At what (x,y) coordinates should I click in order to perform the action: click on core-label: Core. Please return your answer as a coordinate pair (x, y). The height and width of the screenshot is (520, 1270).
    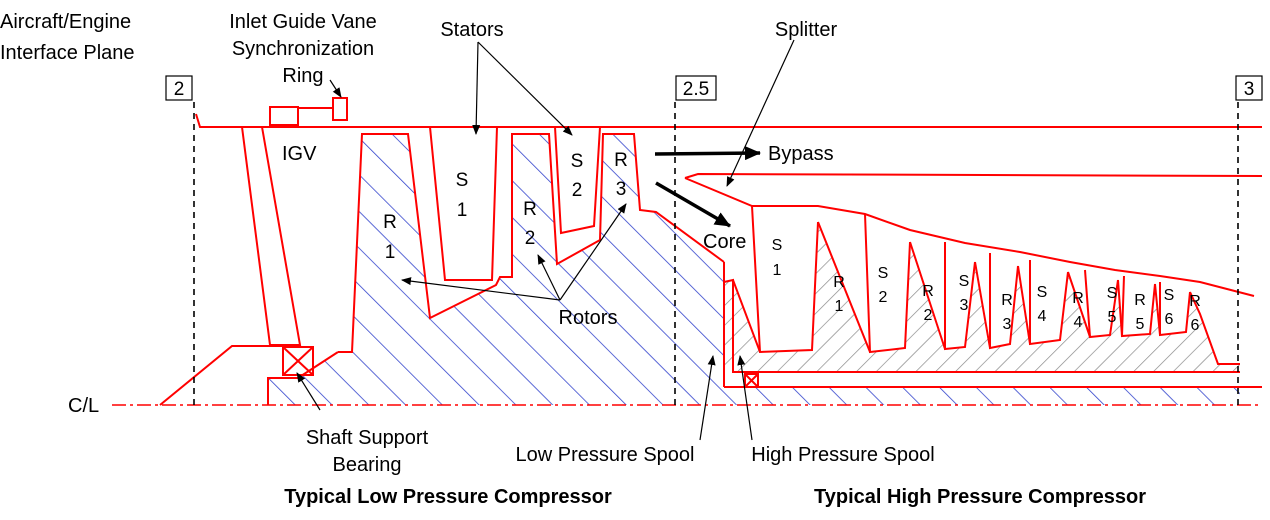
    Looking at the image, I should click on (724, 242).